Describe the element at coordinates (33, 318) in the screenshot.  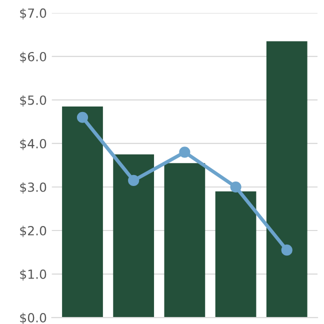
I see `y-tick-label: $0.0` at that location.